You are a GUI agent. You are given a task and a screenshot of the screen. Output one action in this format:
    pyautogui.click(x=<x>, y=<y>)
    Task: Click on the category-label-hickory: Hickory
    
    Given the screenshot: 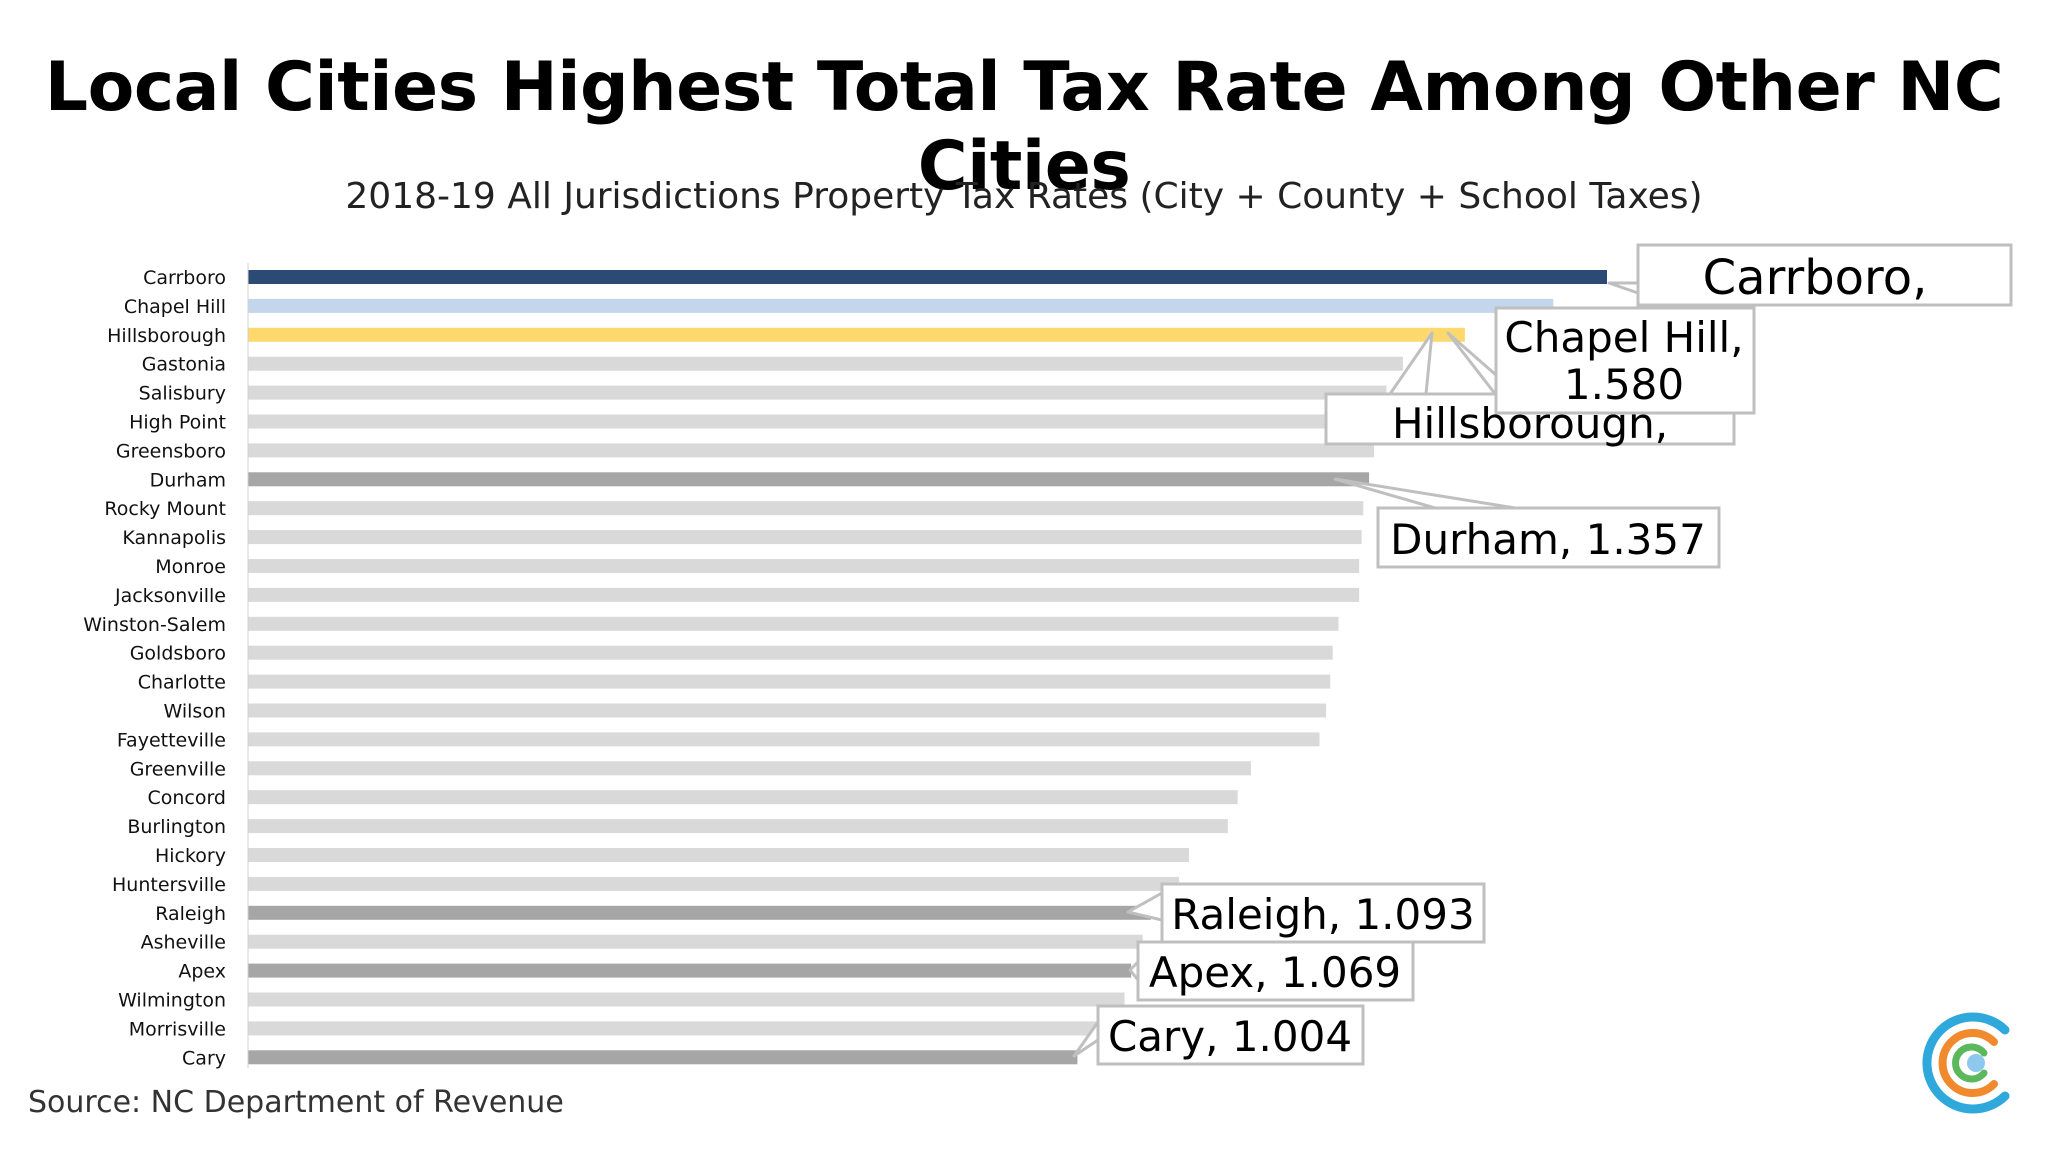 What is the action you would take?
    pyautogui.click(x=190, y=856)
    